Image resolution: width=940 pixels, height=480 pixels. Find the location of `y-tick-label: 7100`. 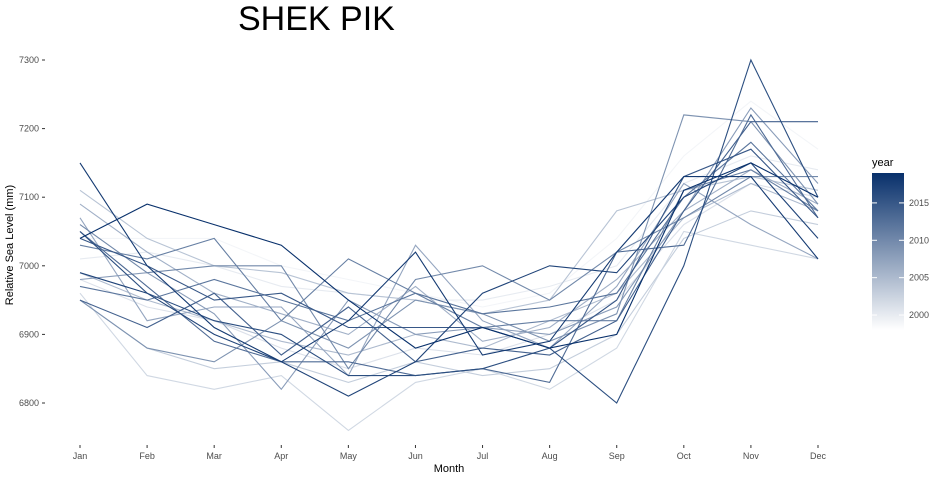

y-tick-label: 7100 is located at coordinates (29, 197).